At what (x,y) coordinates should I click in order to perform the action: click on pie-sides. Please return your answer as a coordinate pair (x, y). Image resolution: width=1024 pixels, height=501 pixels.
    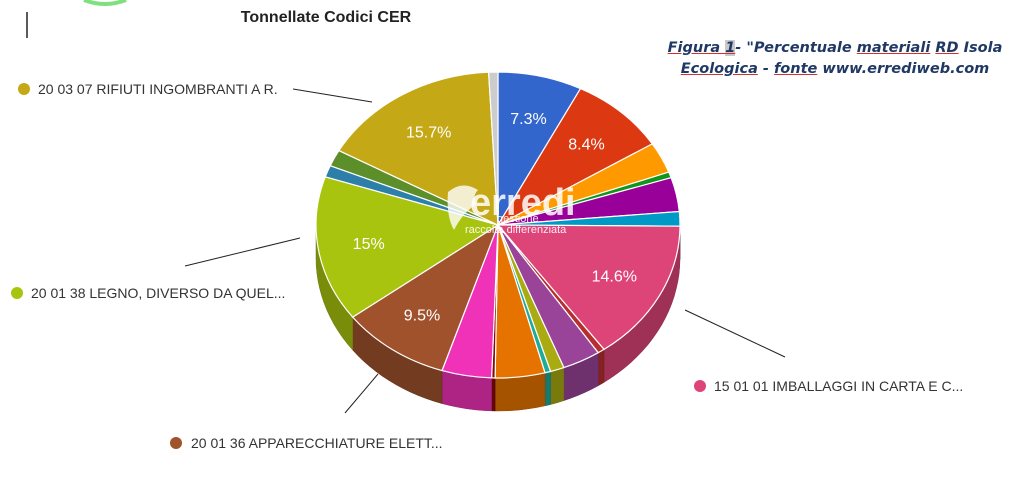
    Looking at the image, I should click on (498, 318).